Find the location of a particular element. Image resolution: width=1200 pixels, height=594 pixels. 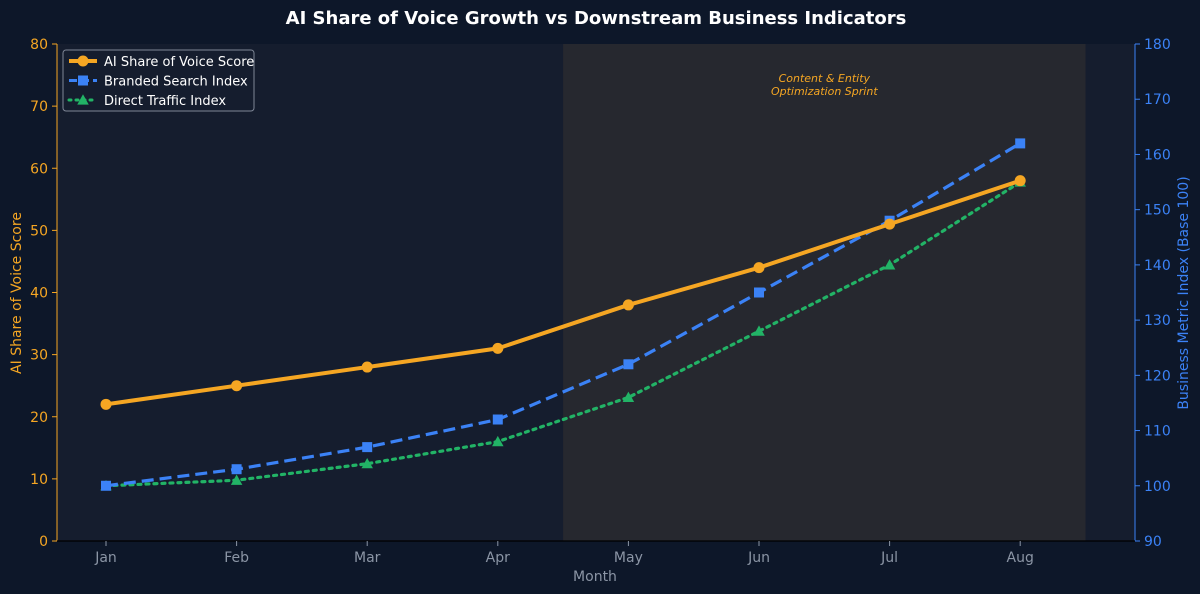

left-y-tick-label: 30 is located at coordinates (39, 356).